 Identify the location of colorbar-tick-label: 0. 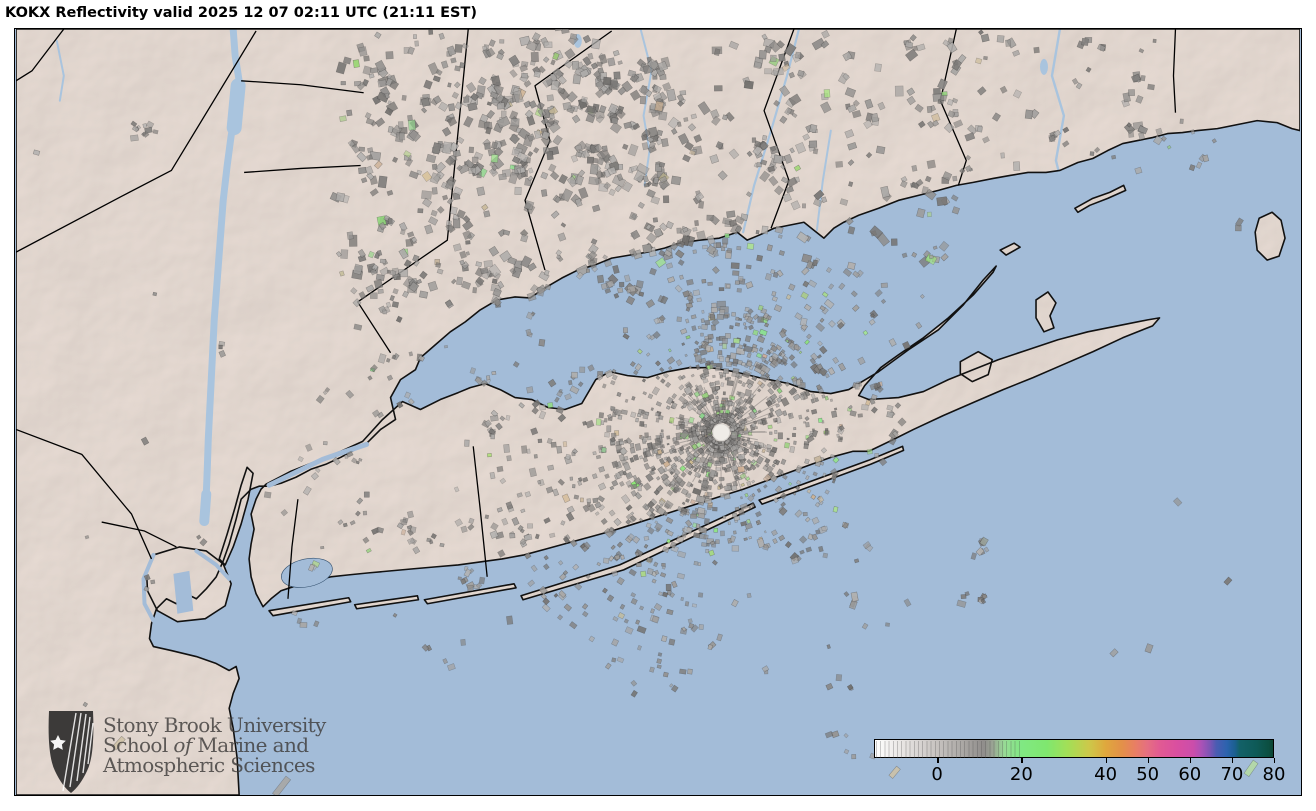
(937, 774).